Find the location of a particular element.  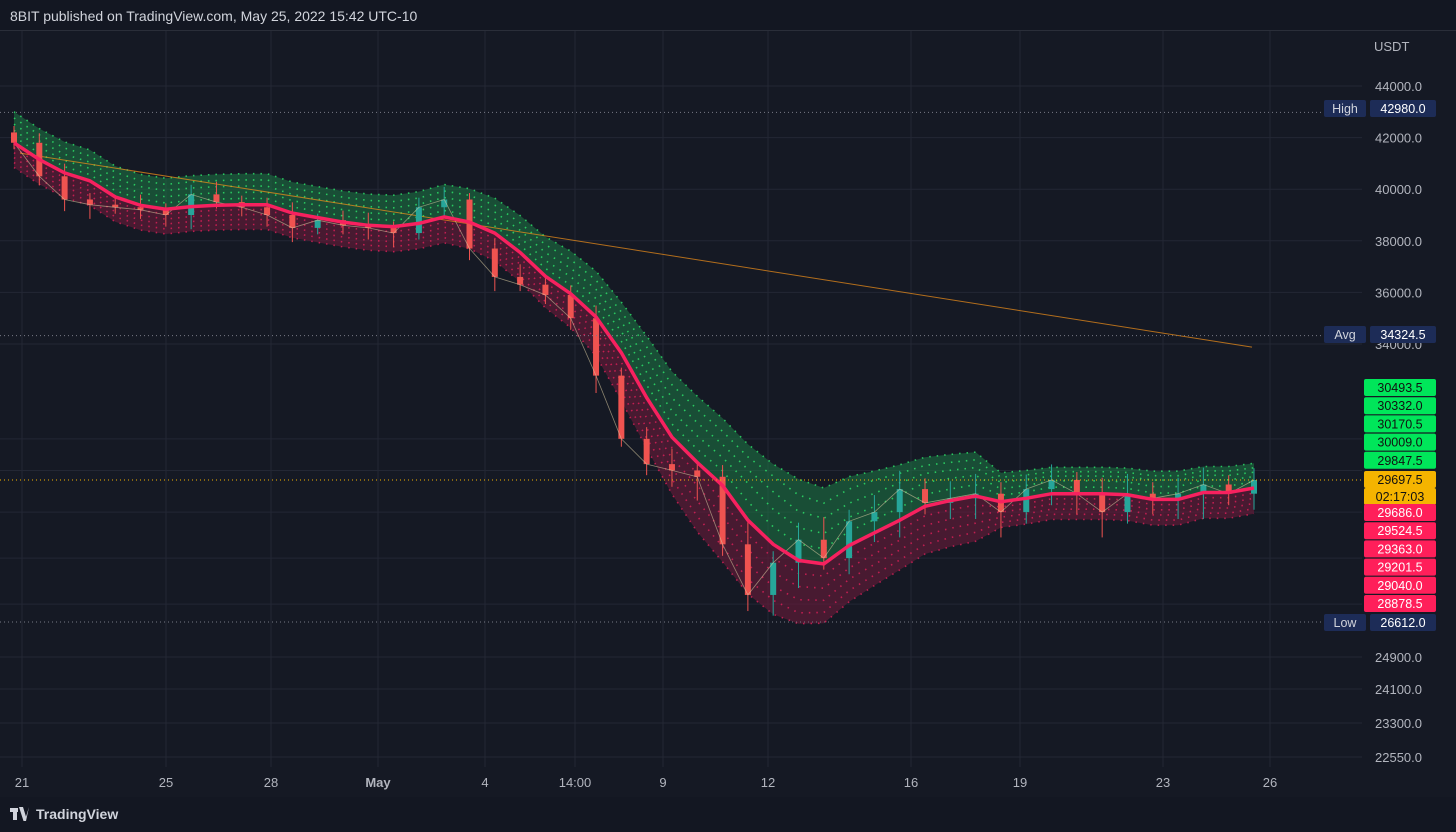

reference-value-high: 42980.0 is located at coordinates (1402, 109).